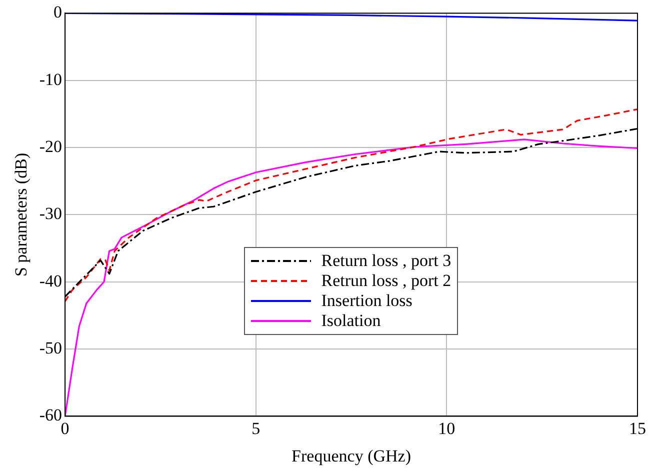 Image resolution: width=649 pixels, height=475 pixels. What do you see at coordinates (50, 214) in the screenshot?
I see `y-tick-label: -30` at bounding box center [50, 214].